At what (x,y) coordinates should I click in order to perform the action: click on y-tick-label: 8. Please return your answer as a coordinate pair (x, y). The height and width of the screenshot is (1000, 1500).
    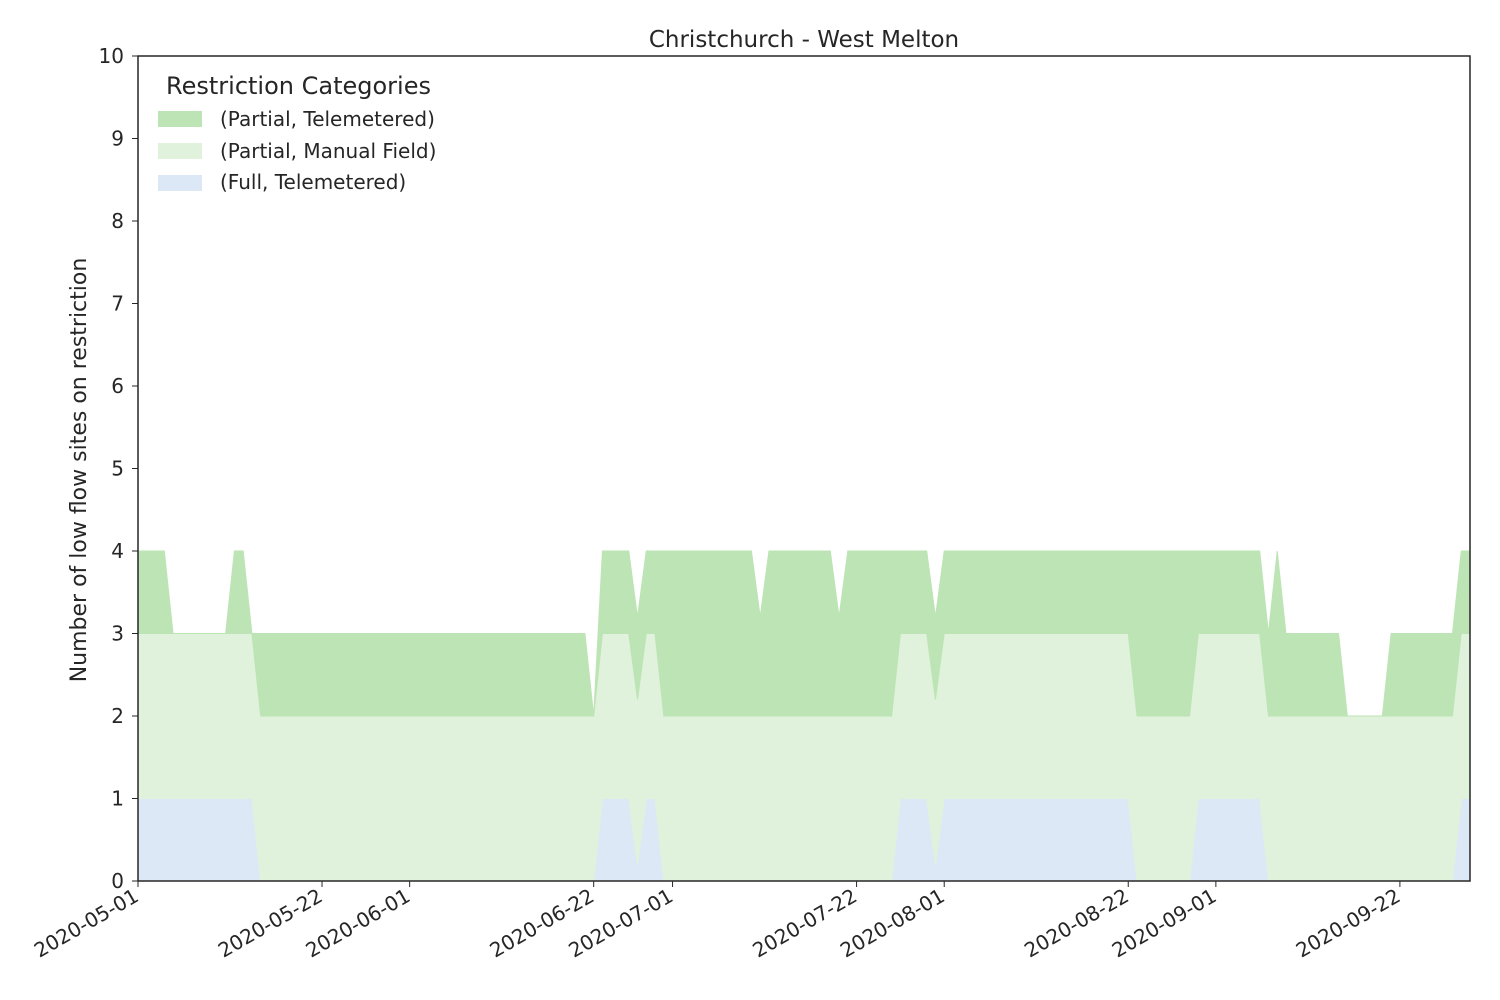
    Looking at the image, I should click on (117, 221).